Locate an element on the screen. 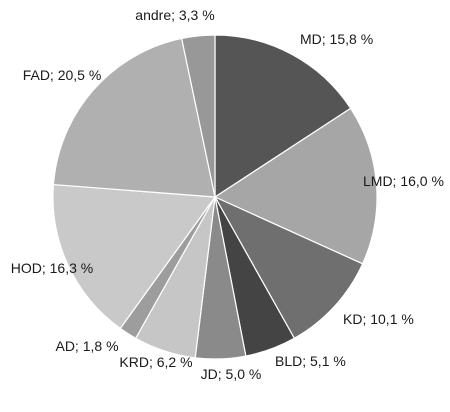 This screenshot has width=450, height=412. slice-label-0: MD; 15,8 % is located at coordinates (336, 39).